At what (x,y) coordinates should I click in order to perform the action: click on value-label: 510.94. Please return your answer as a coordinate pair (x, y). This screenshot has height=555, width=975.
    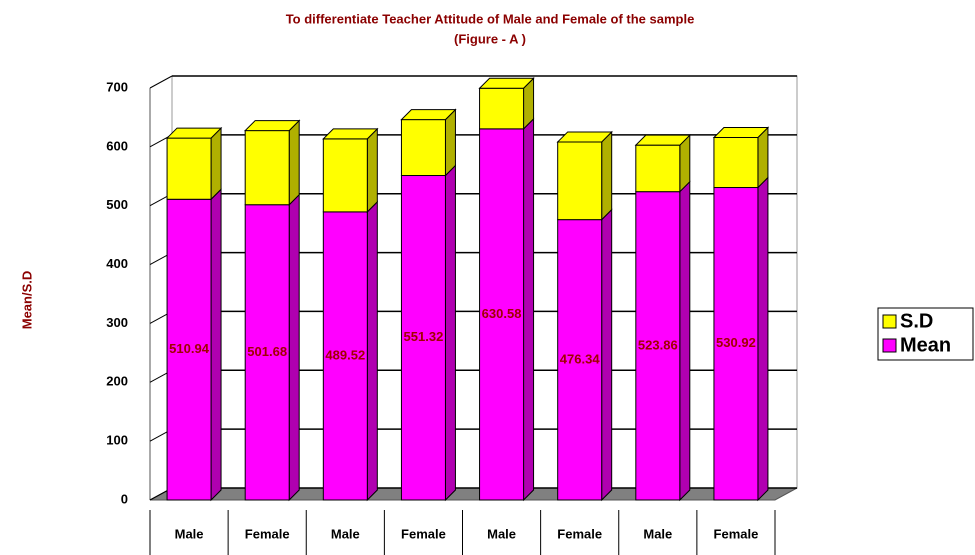
    Looking at the image, I should click on (189, 348).